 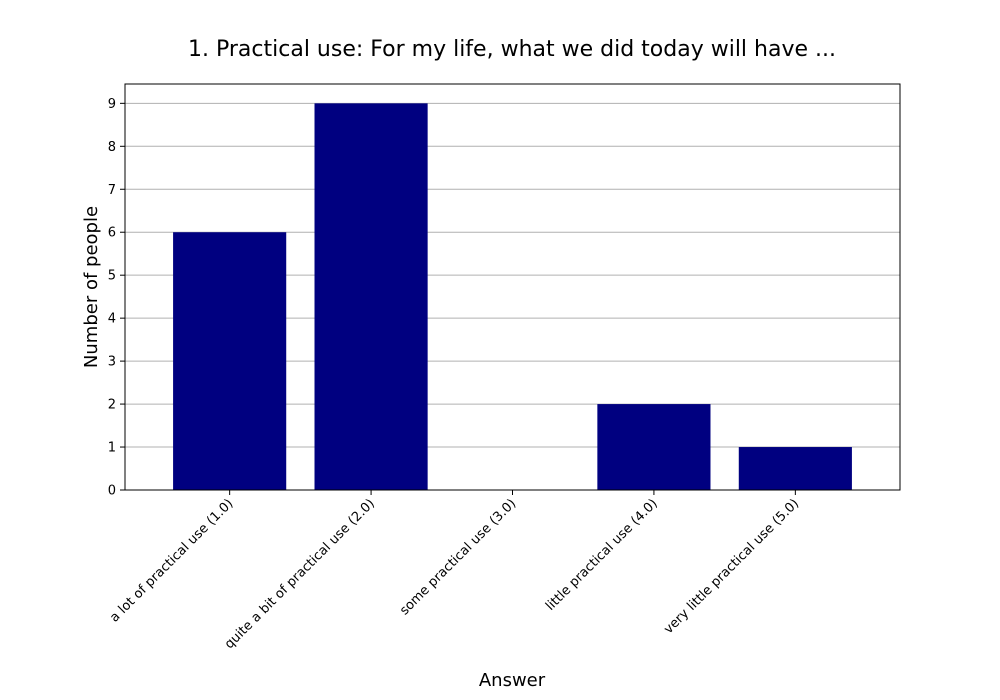 What do you see at coordinates (112, 233) in the screenshot?
I see `y-tick-label: 6` at bounding box center [112, 233].